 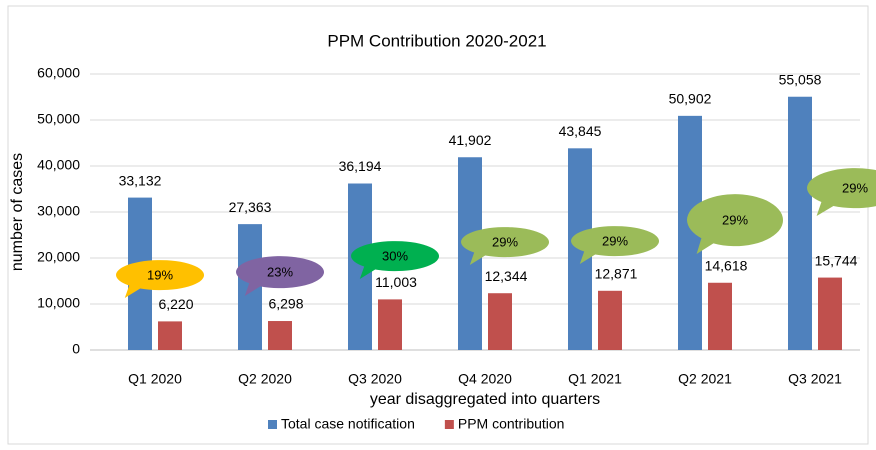 I want to click on data-label: 43,845, so click(x=580, y=131).